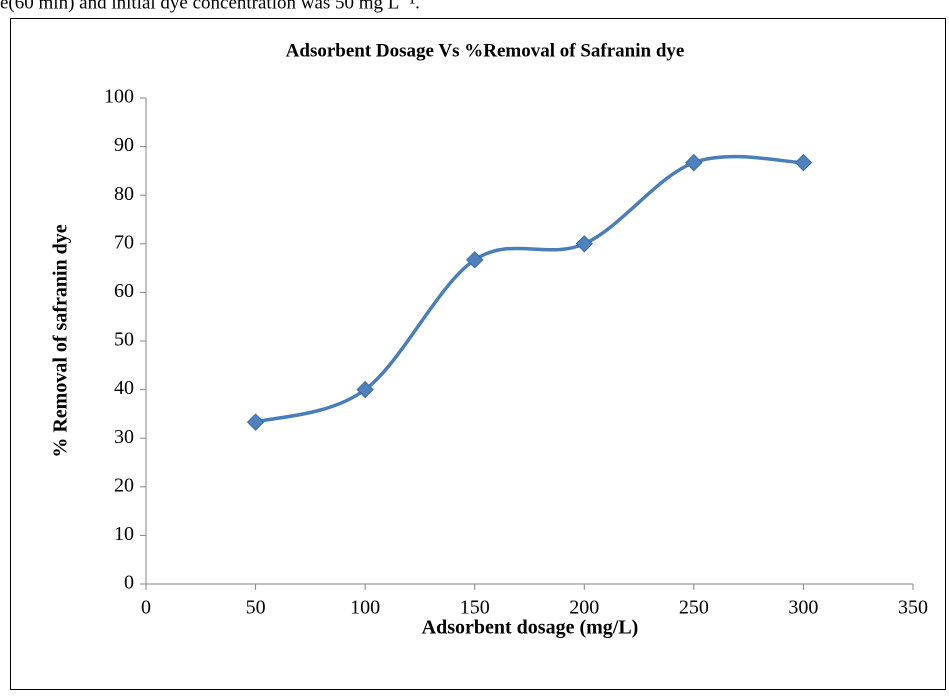 The width and height of the screenshot is (949, 696). What do you see at coordinates (475, 608) in the screenshot?
I see `x-tick-label: 150` at bounding box center [475, 608].